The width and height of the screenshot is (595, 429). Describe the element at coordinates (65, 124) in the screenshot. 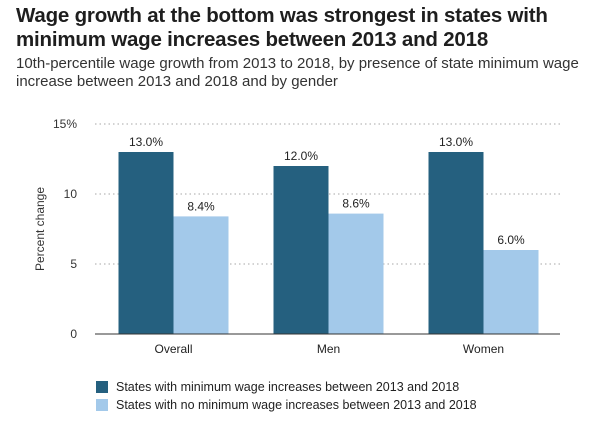

I see `y-tick-label: 15%` at that location.